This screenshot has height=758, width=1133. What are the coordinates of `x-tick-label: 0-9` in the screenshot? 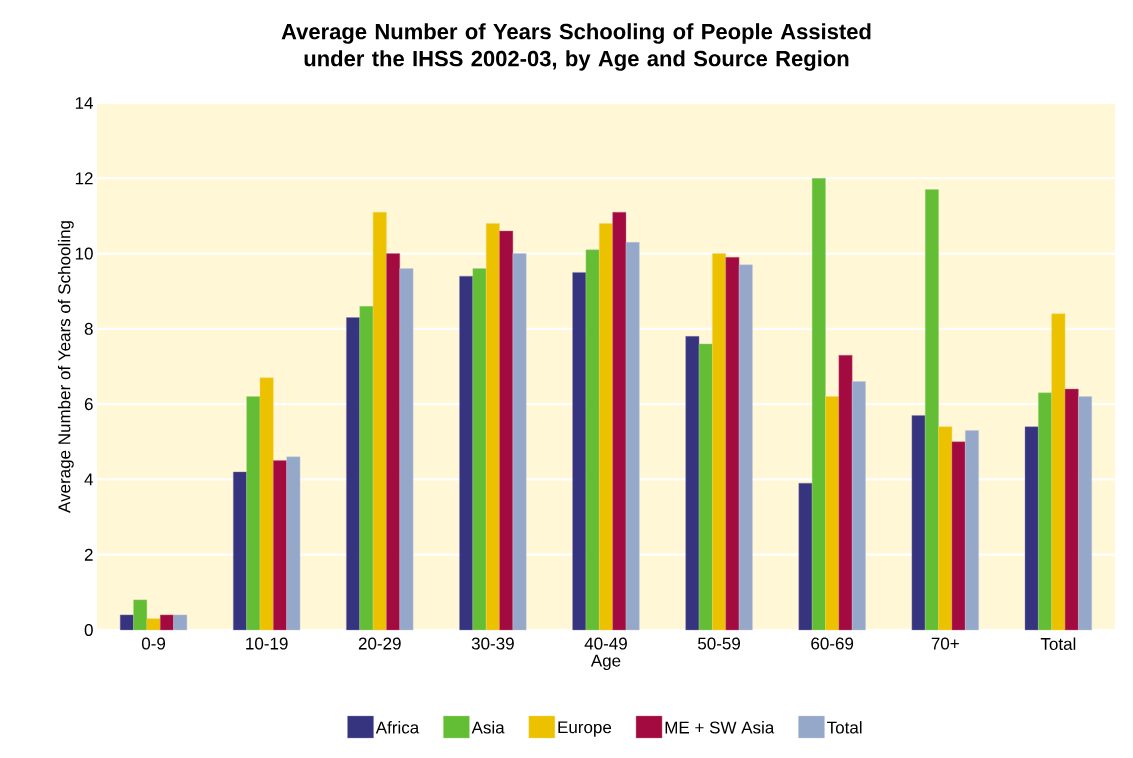 It's located at (153, 643).